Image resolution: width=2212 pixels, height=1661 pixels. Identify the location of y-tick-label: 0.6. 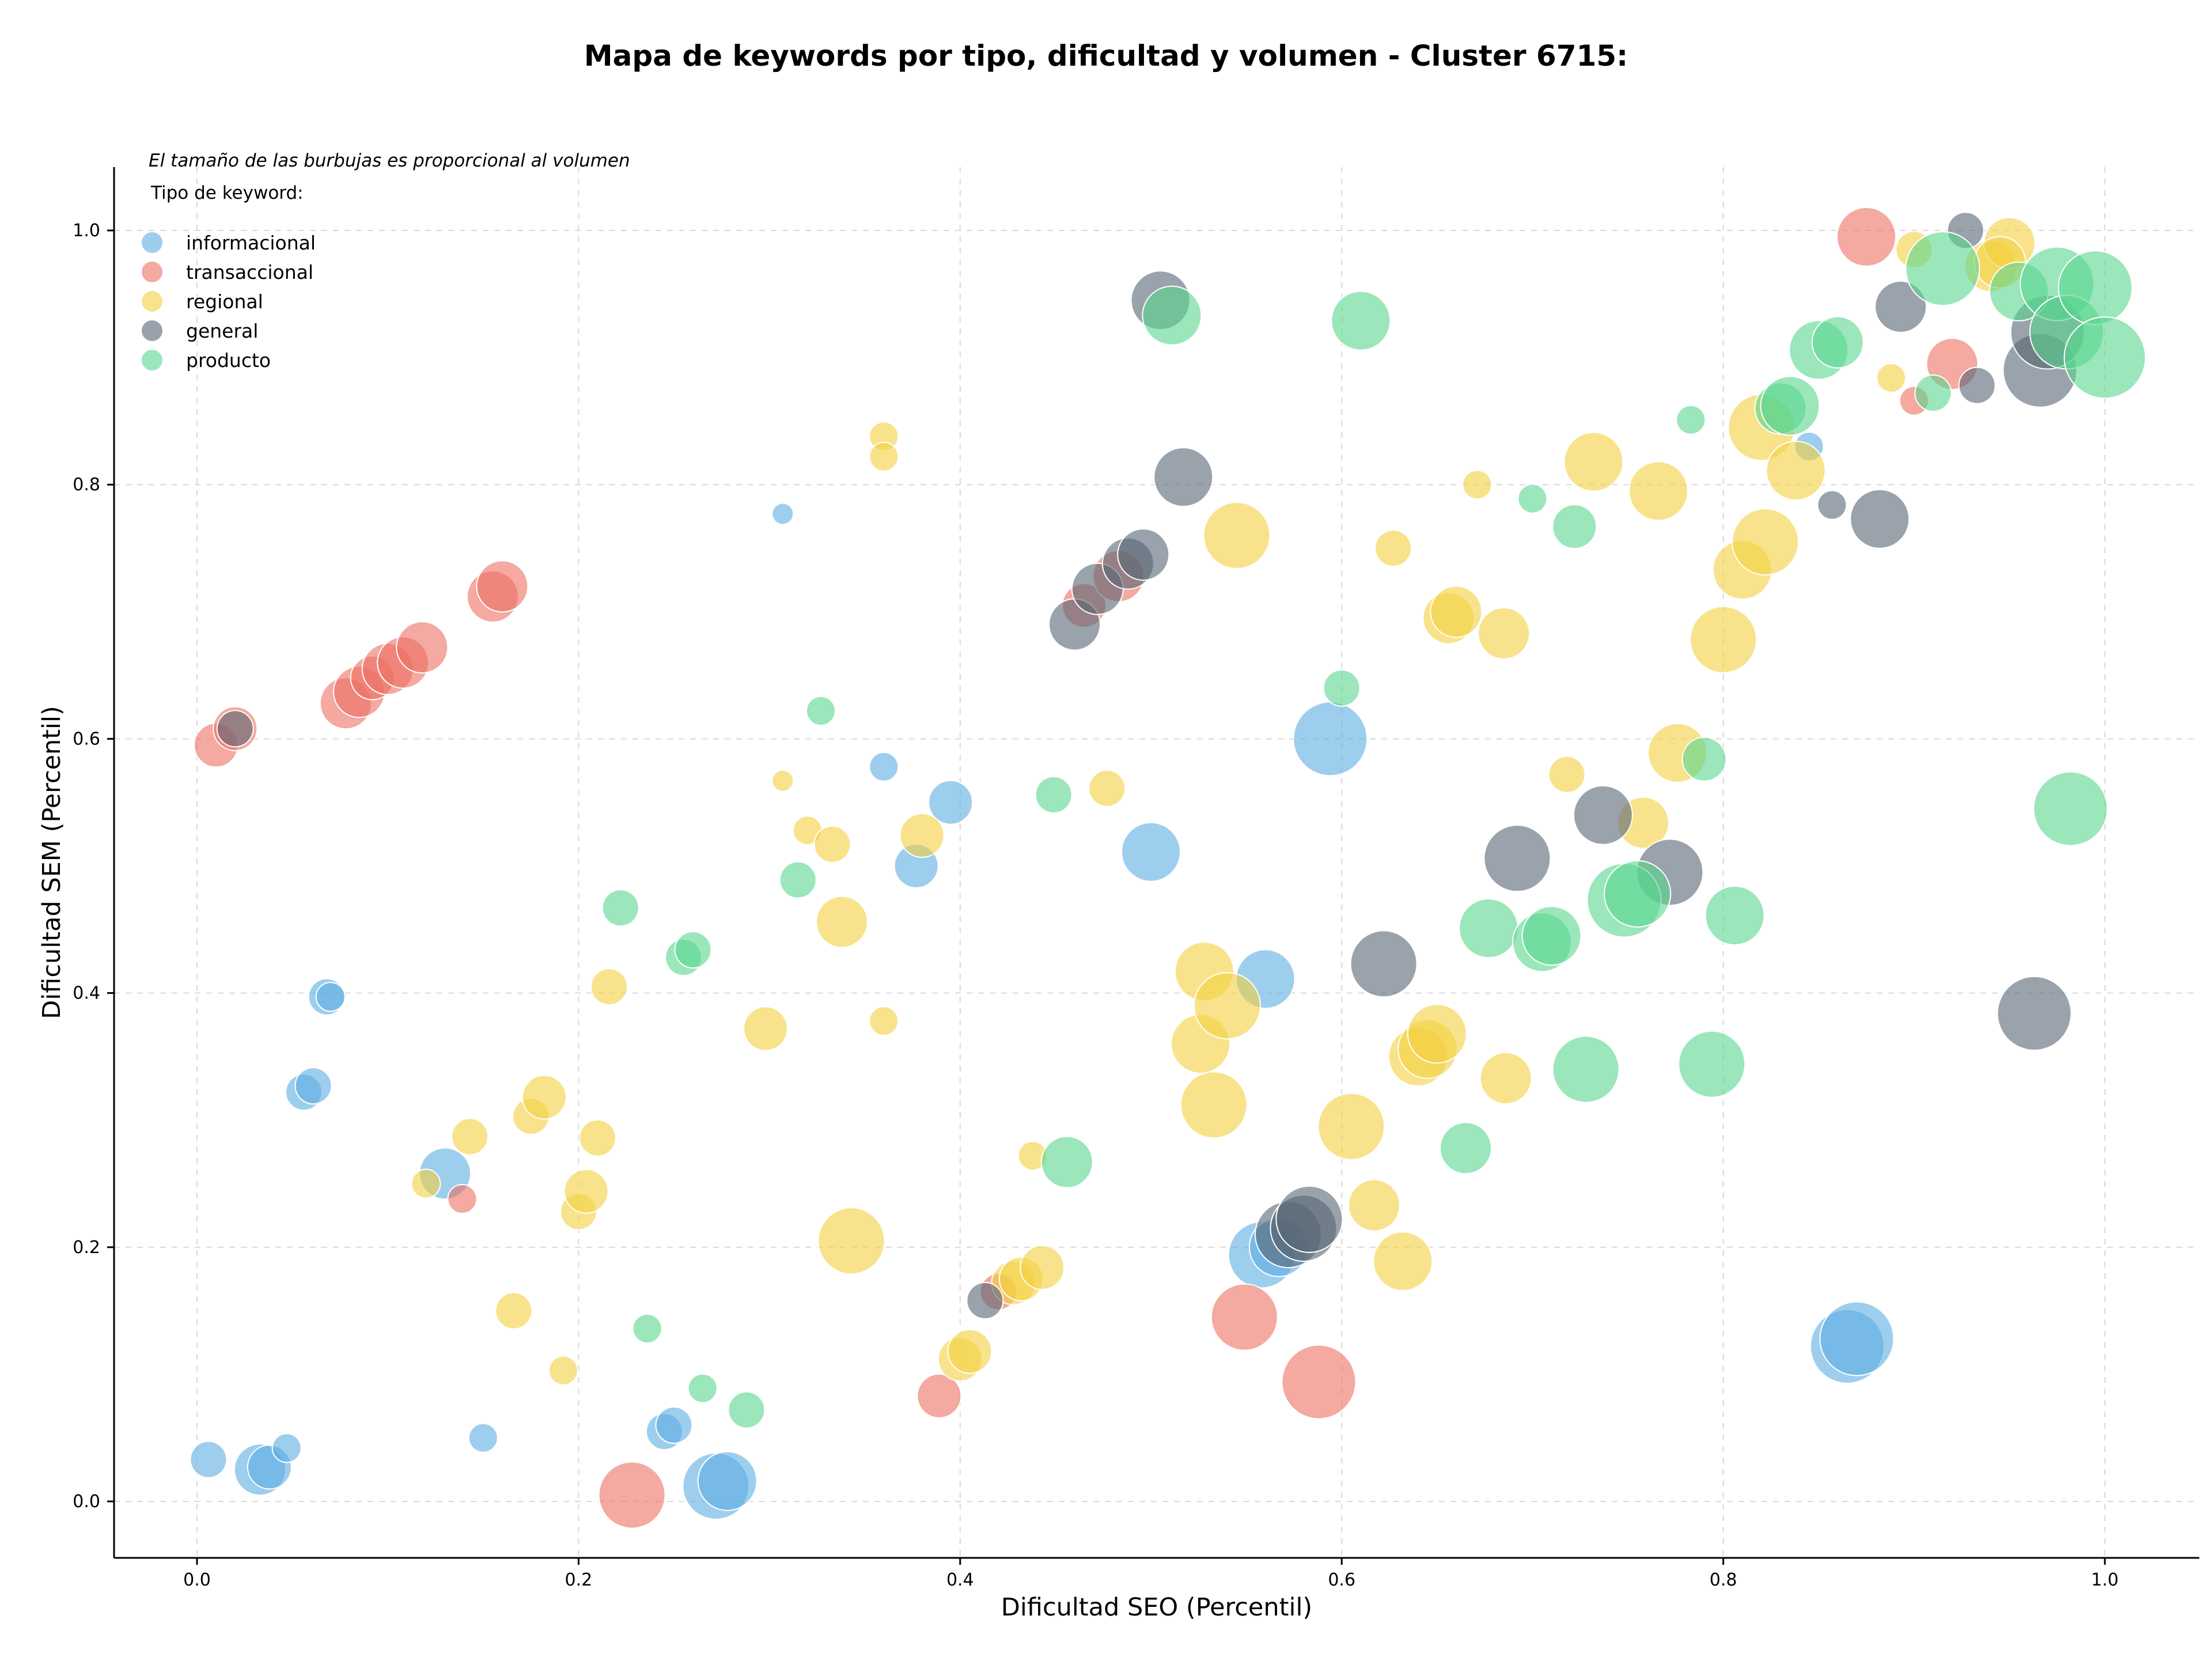
(86, 739).